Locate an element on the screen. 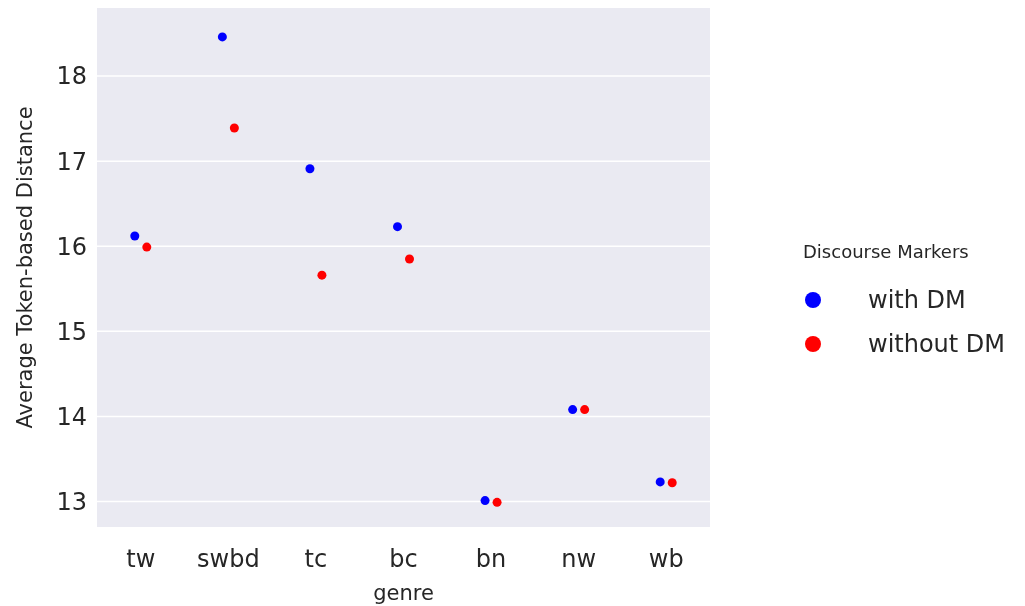  legend-title: Discourse Markers is located at coordinates (886, 251).